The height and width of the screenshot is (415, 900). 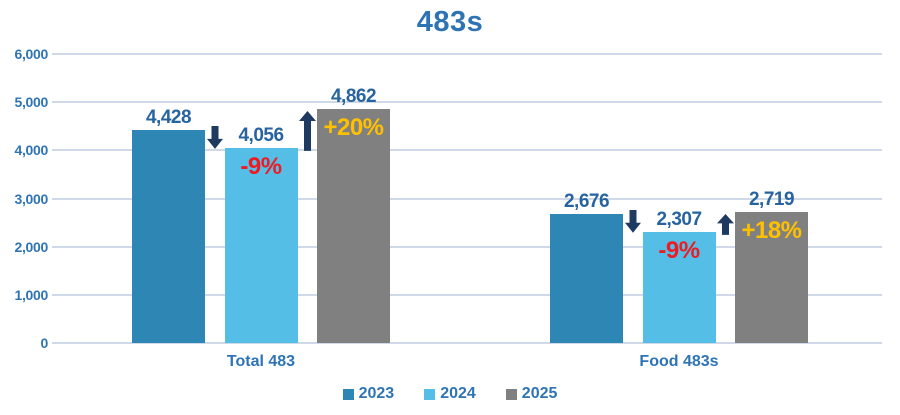 I want to click on y-axis-tick-label: 3,000, so click(x=31, y=198).